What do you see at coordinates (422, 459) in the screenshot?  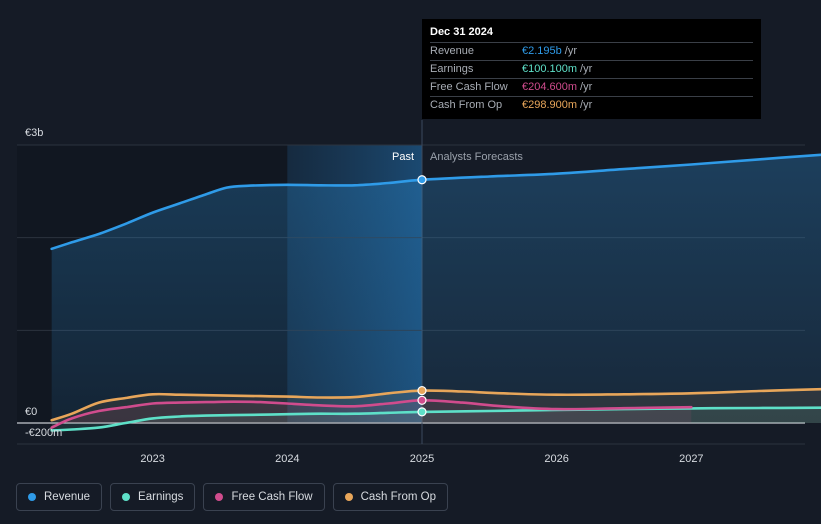 I see `x-tick-label: 2025` at bounding box center [422, 459].